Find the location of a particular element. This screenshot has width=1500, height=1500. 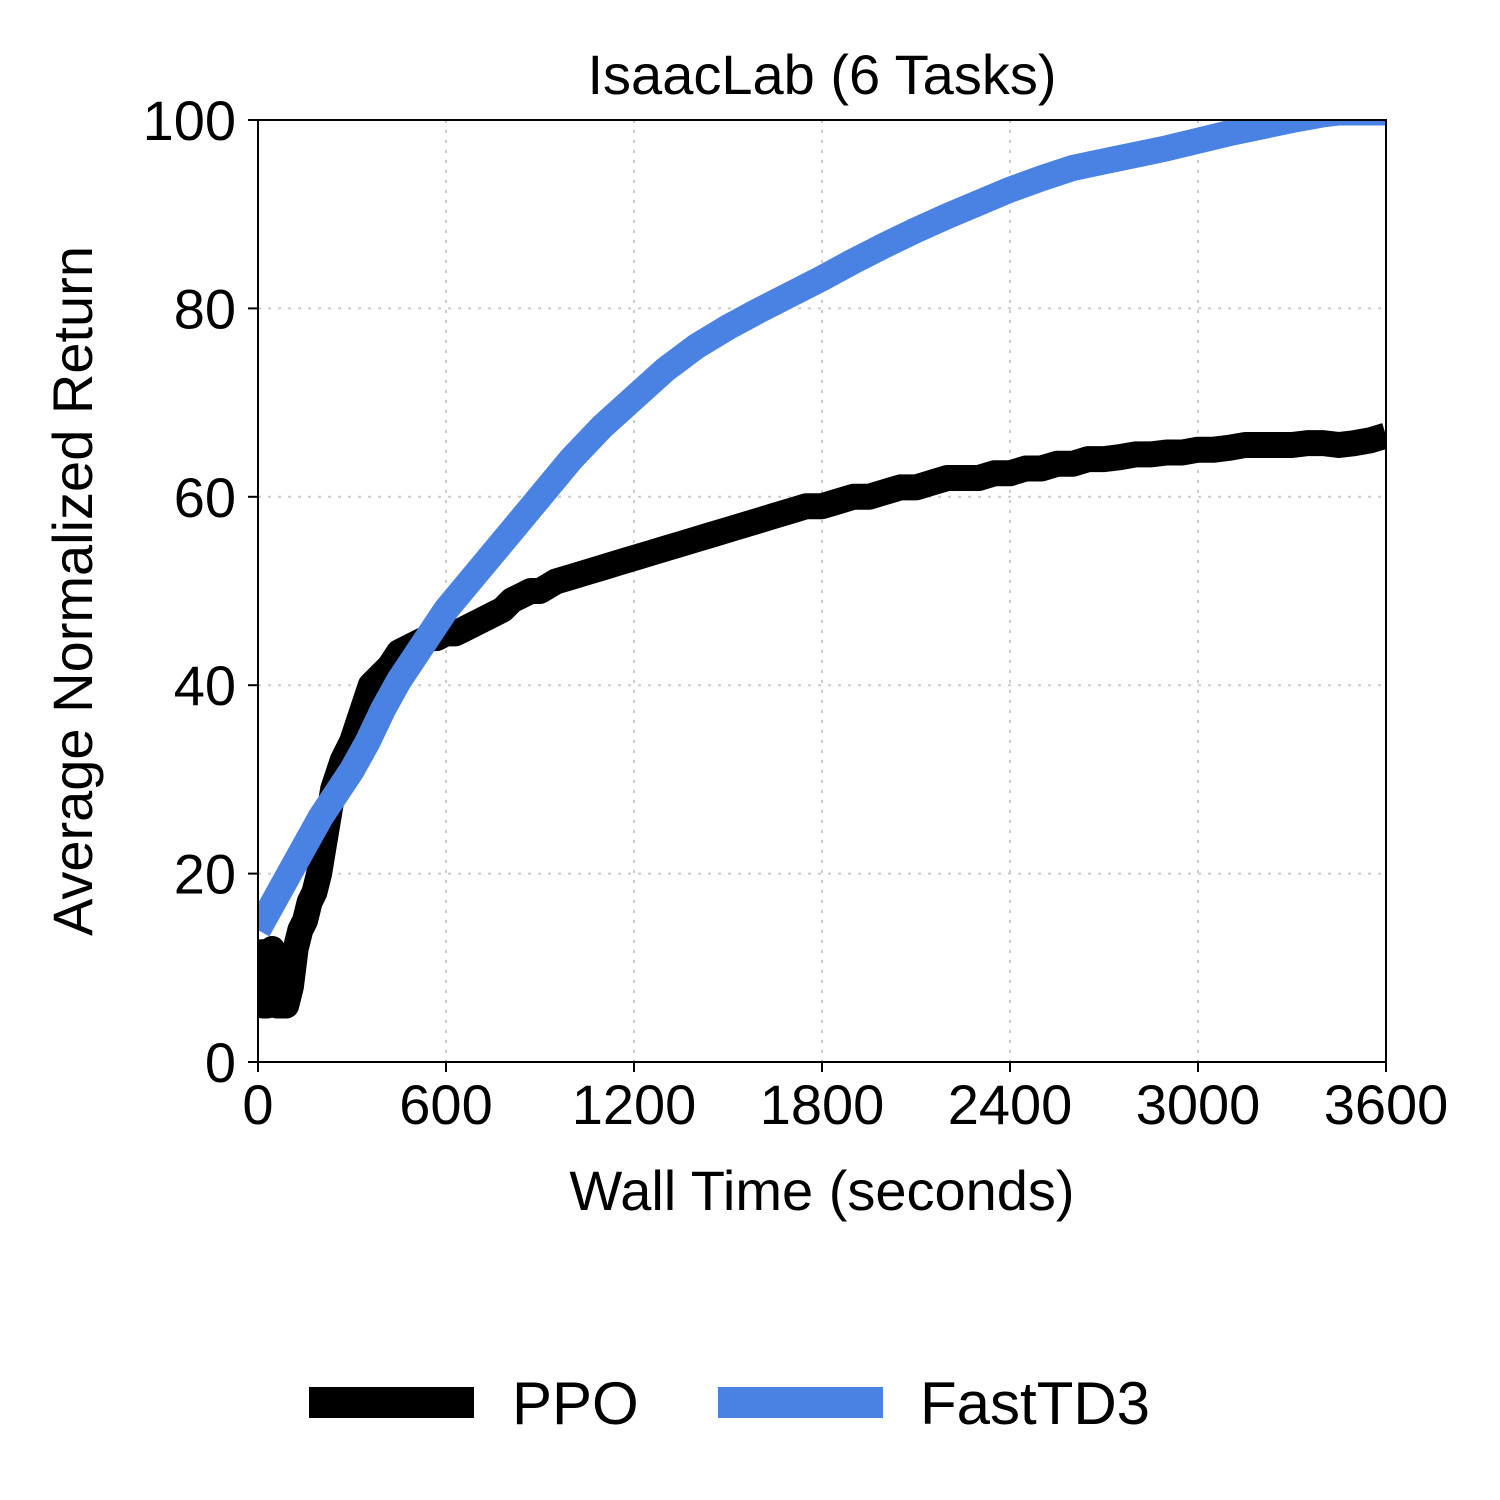

y-tick-label: 20 is located at coordinates (205, 874).